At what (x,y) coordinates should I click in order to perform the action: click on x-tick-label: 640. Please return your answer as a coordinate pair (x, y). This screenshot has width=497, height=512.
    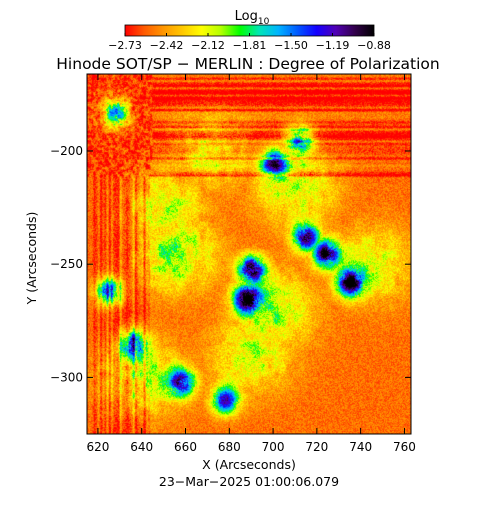
    Looking at the image, I should click on (141, 447).